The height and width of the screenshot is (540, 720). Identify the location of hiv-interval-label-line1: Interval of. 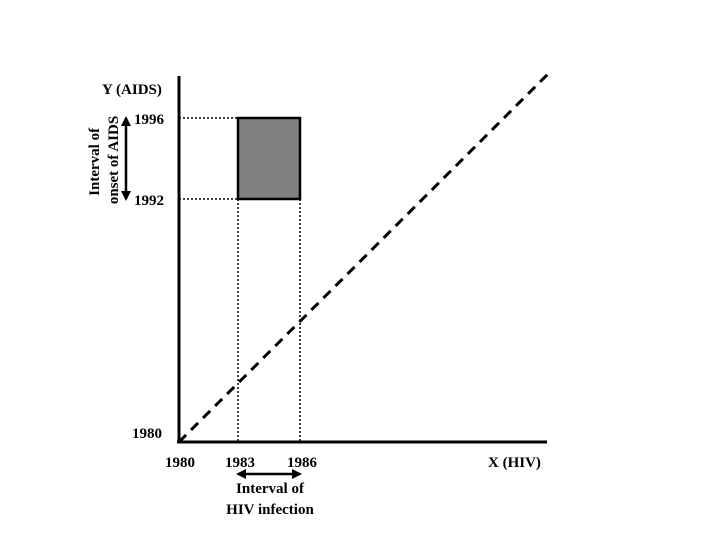
(270, 489).